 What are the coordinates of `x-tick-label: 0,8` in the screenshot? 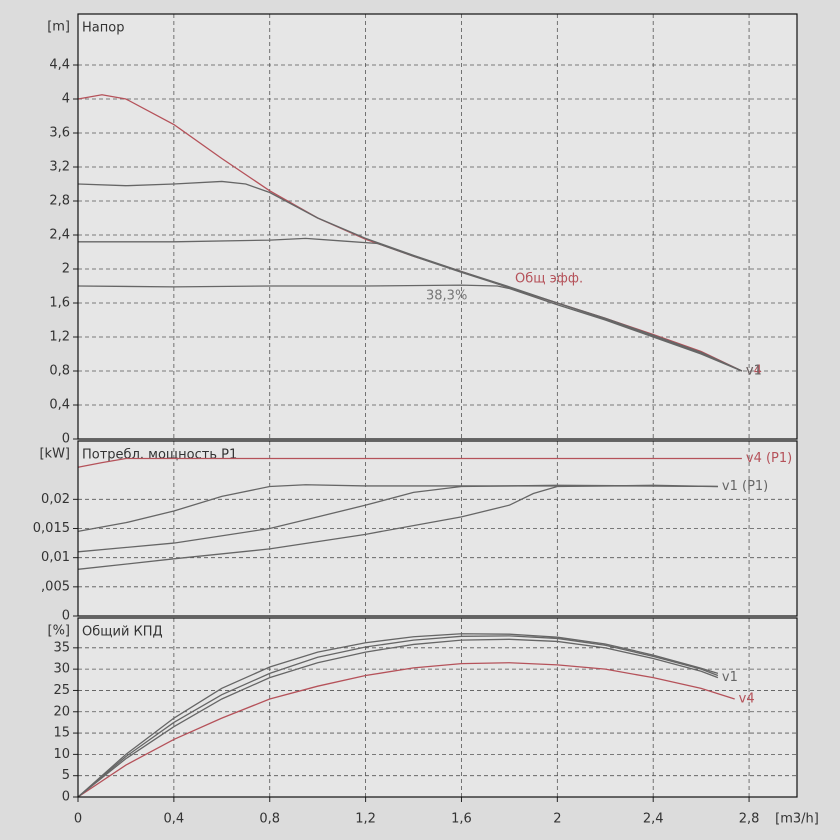 It's located at (269, 819).